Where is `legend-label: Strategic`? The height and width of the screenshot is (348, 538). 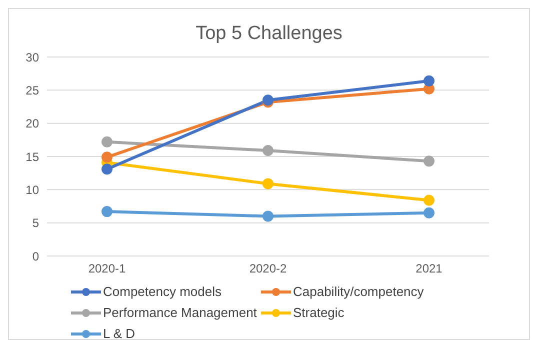
legend-label: Strategic is located at coordinates (318, 312).